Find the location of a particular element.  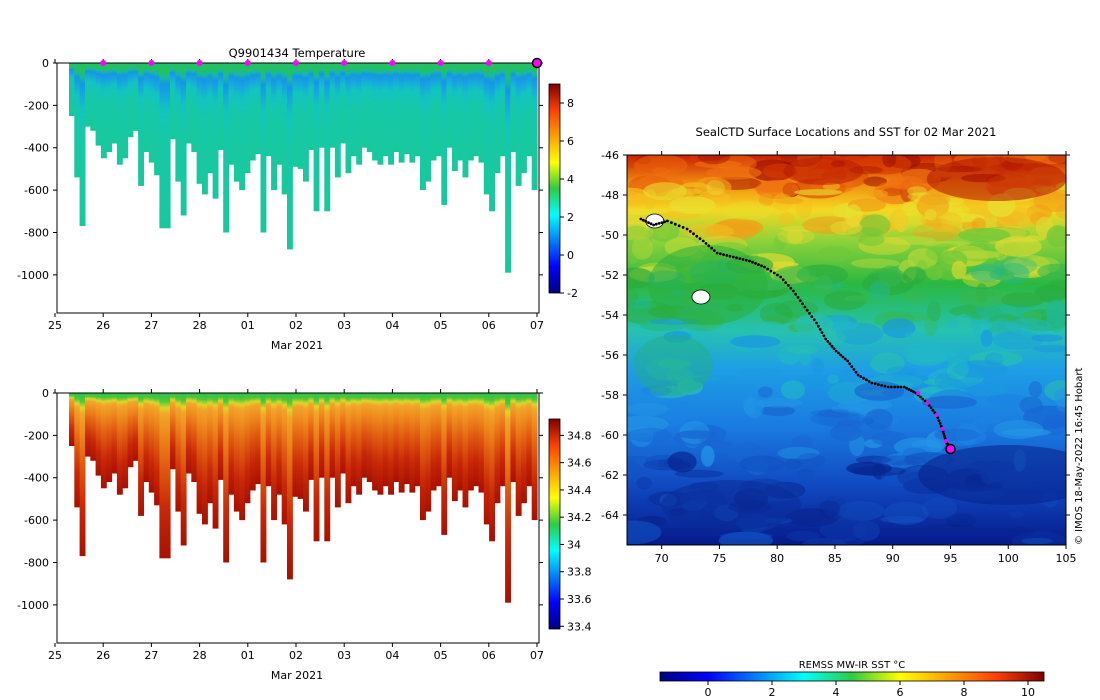

temperature-x-label: Mar 2021 is located at coordinates (297, 345).